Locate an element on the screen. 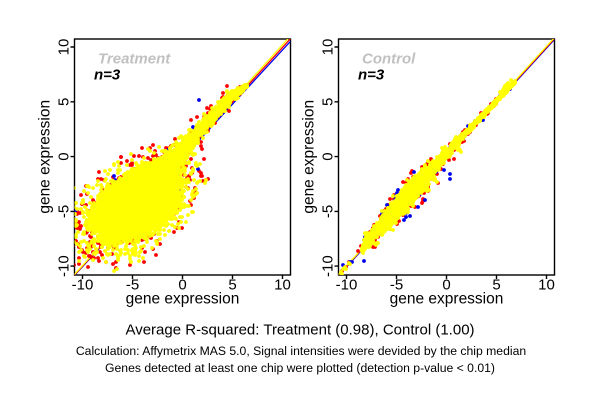 Image resolution: width=600 pixels, height=400 pixels. svg-text: Treatment is located at coordinates (134, 59).